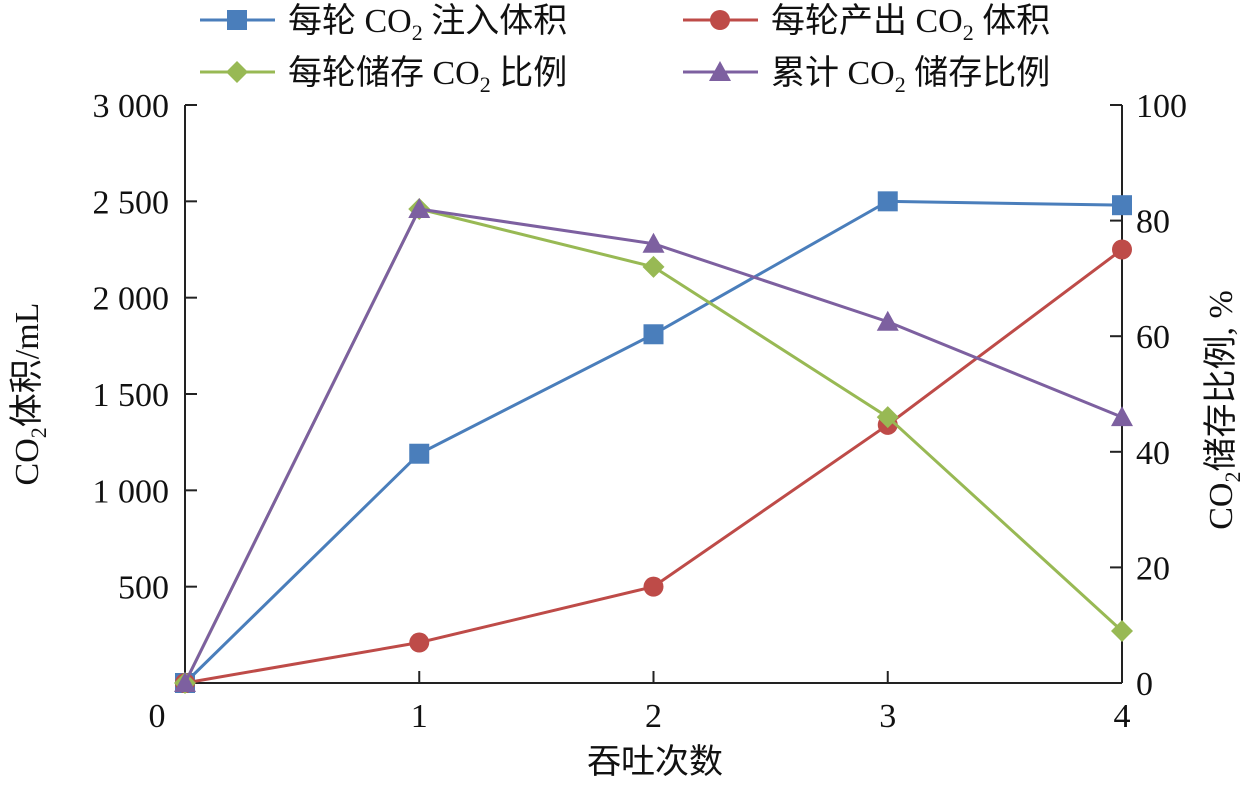  I want to click on y-right-tick-label: 20, so click(1153, 568).